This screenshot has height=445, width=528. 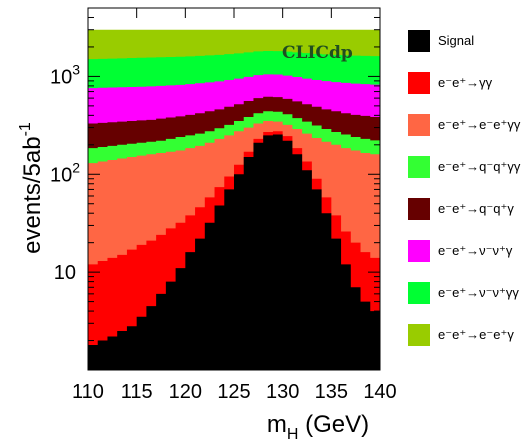 I want to click on legend-item: e⁻e⁺→ν⁻ν⁺γ, so click(x=467, y=252).